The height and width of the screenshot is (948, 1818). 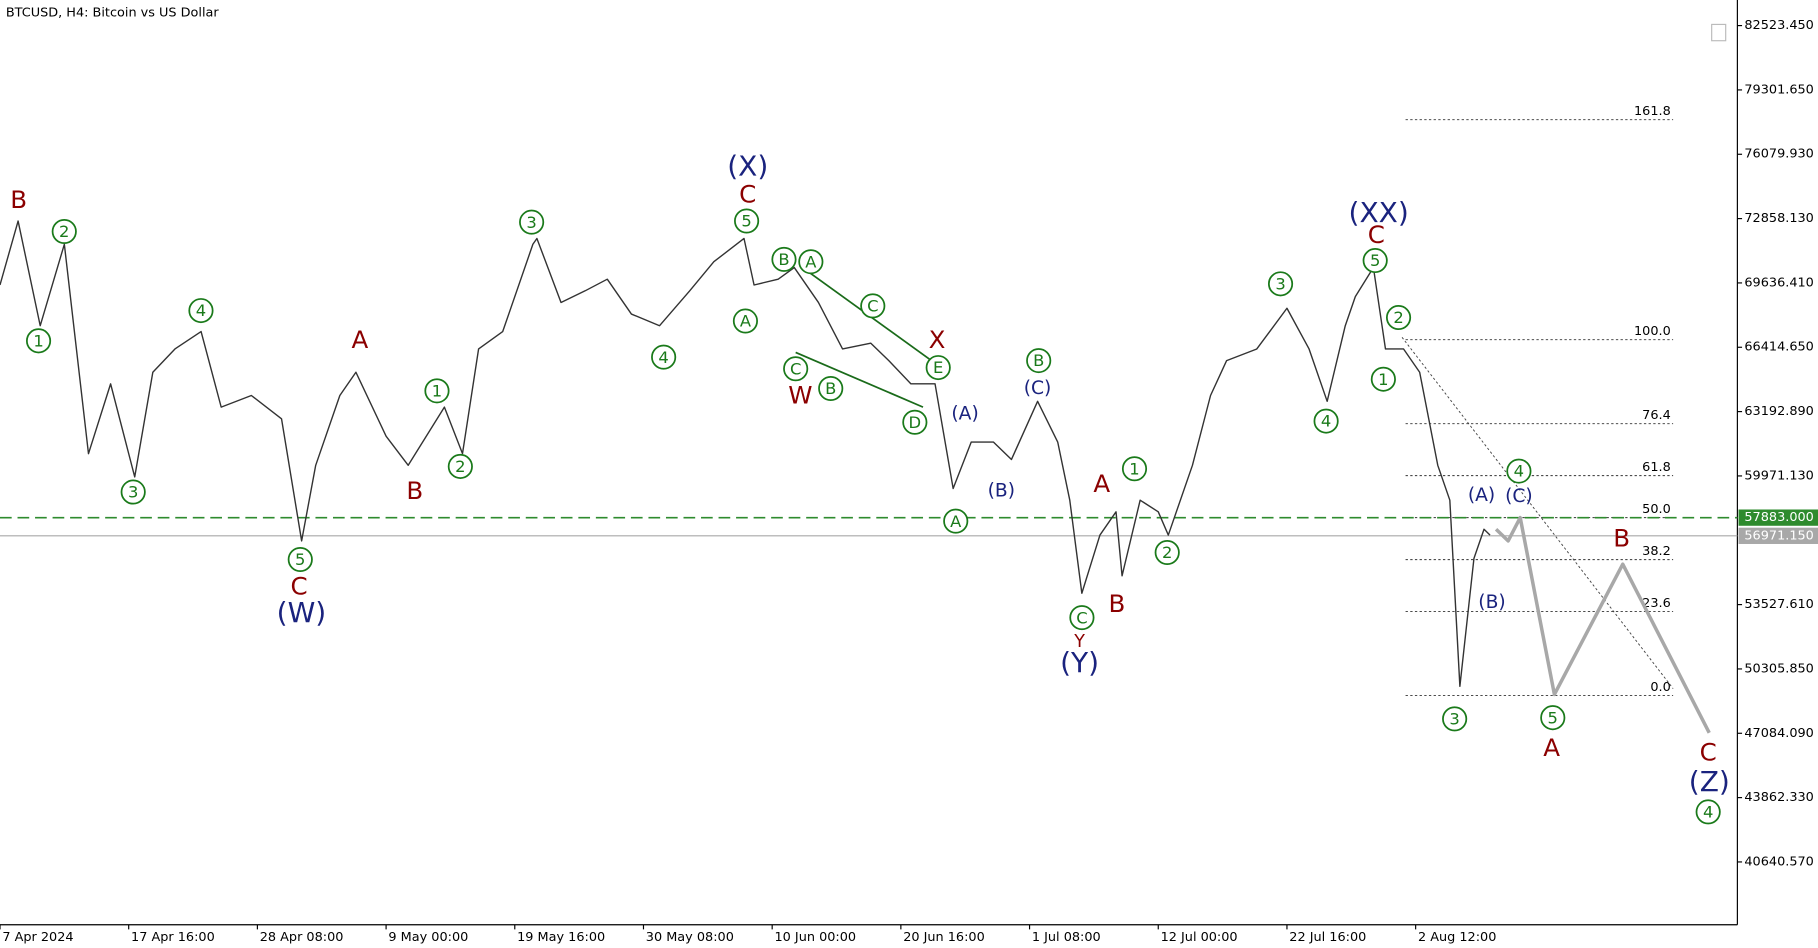 What do you see at coordinates (1709, 781) in the screenshot?
I see `wave-label: (Z)` at bounding box center [1709, 781].